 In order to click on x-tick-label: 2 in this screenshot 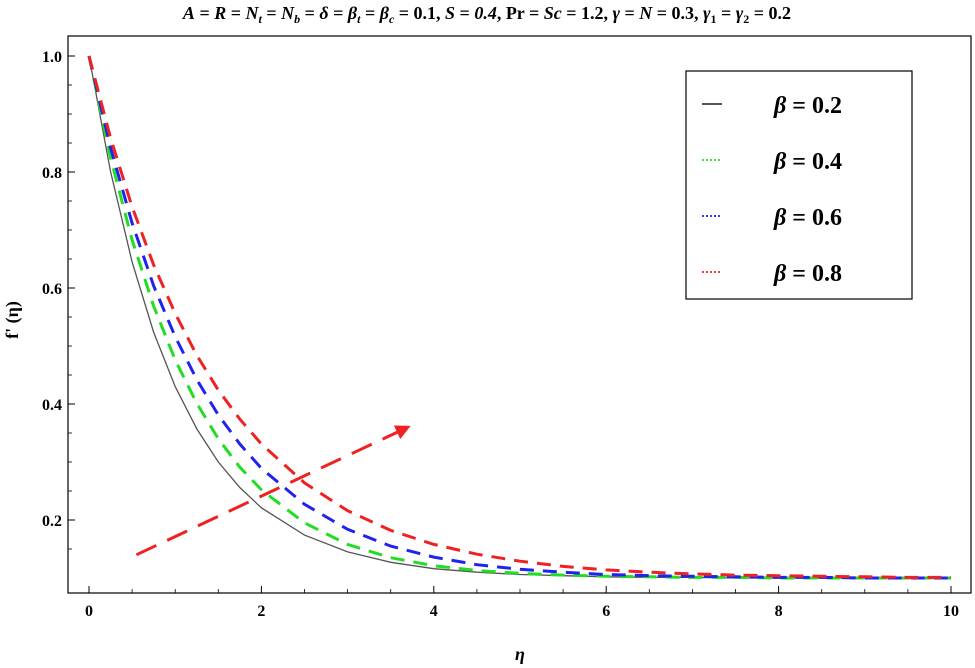, I will do `click(261, 611)`.